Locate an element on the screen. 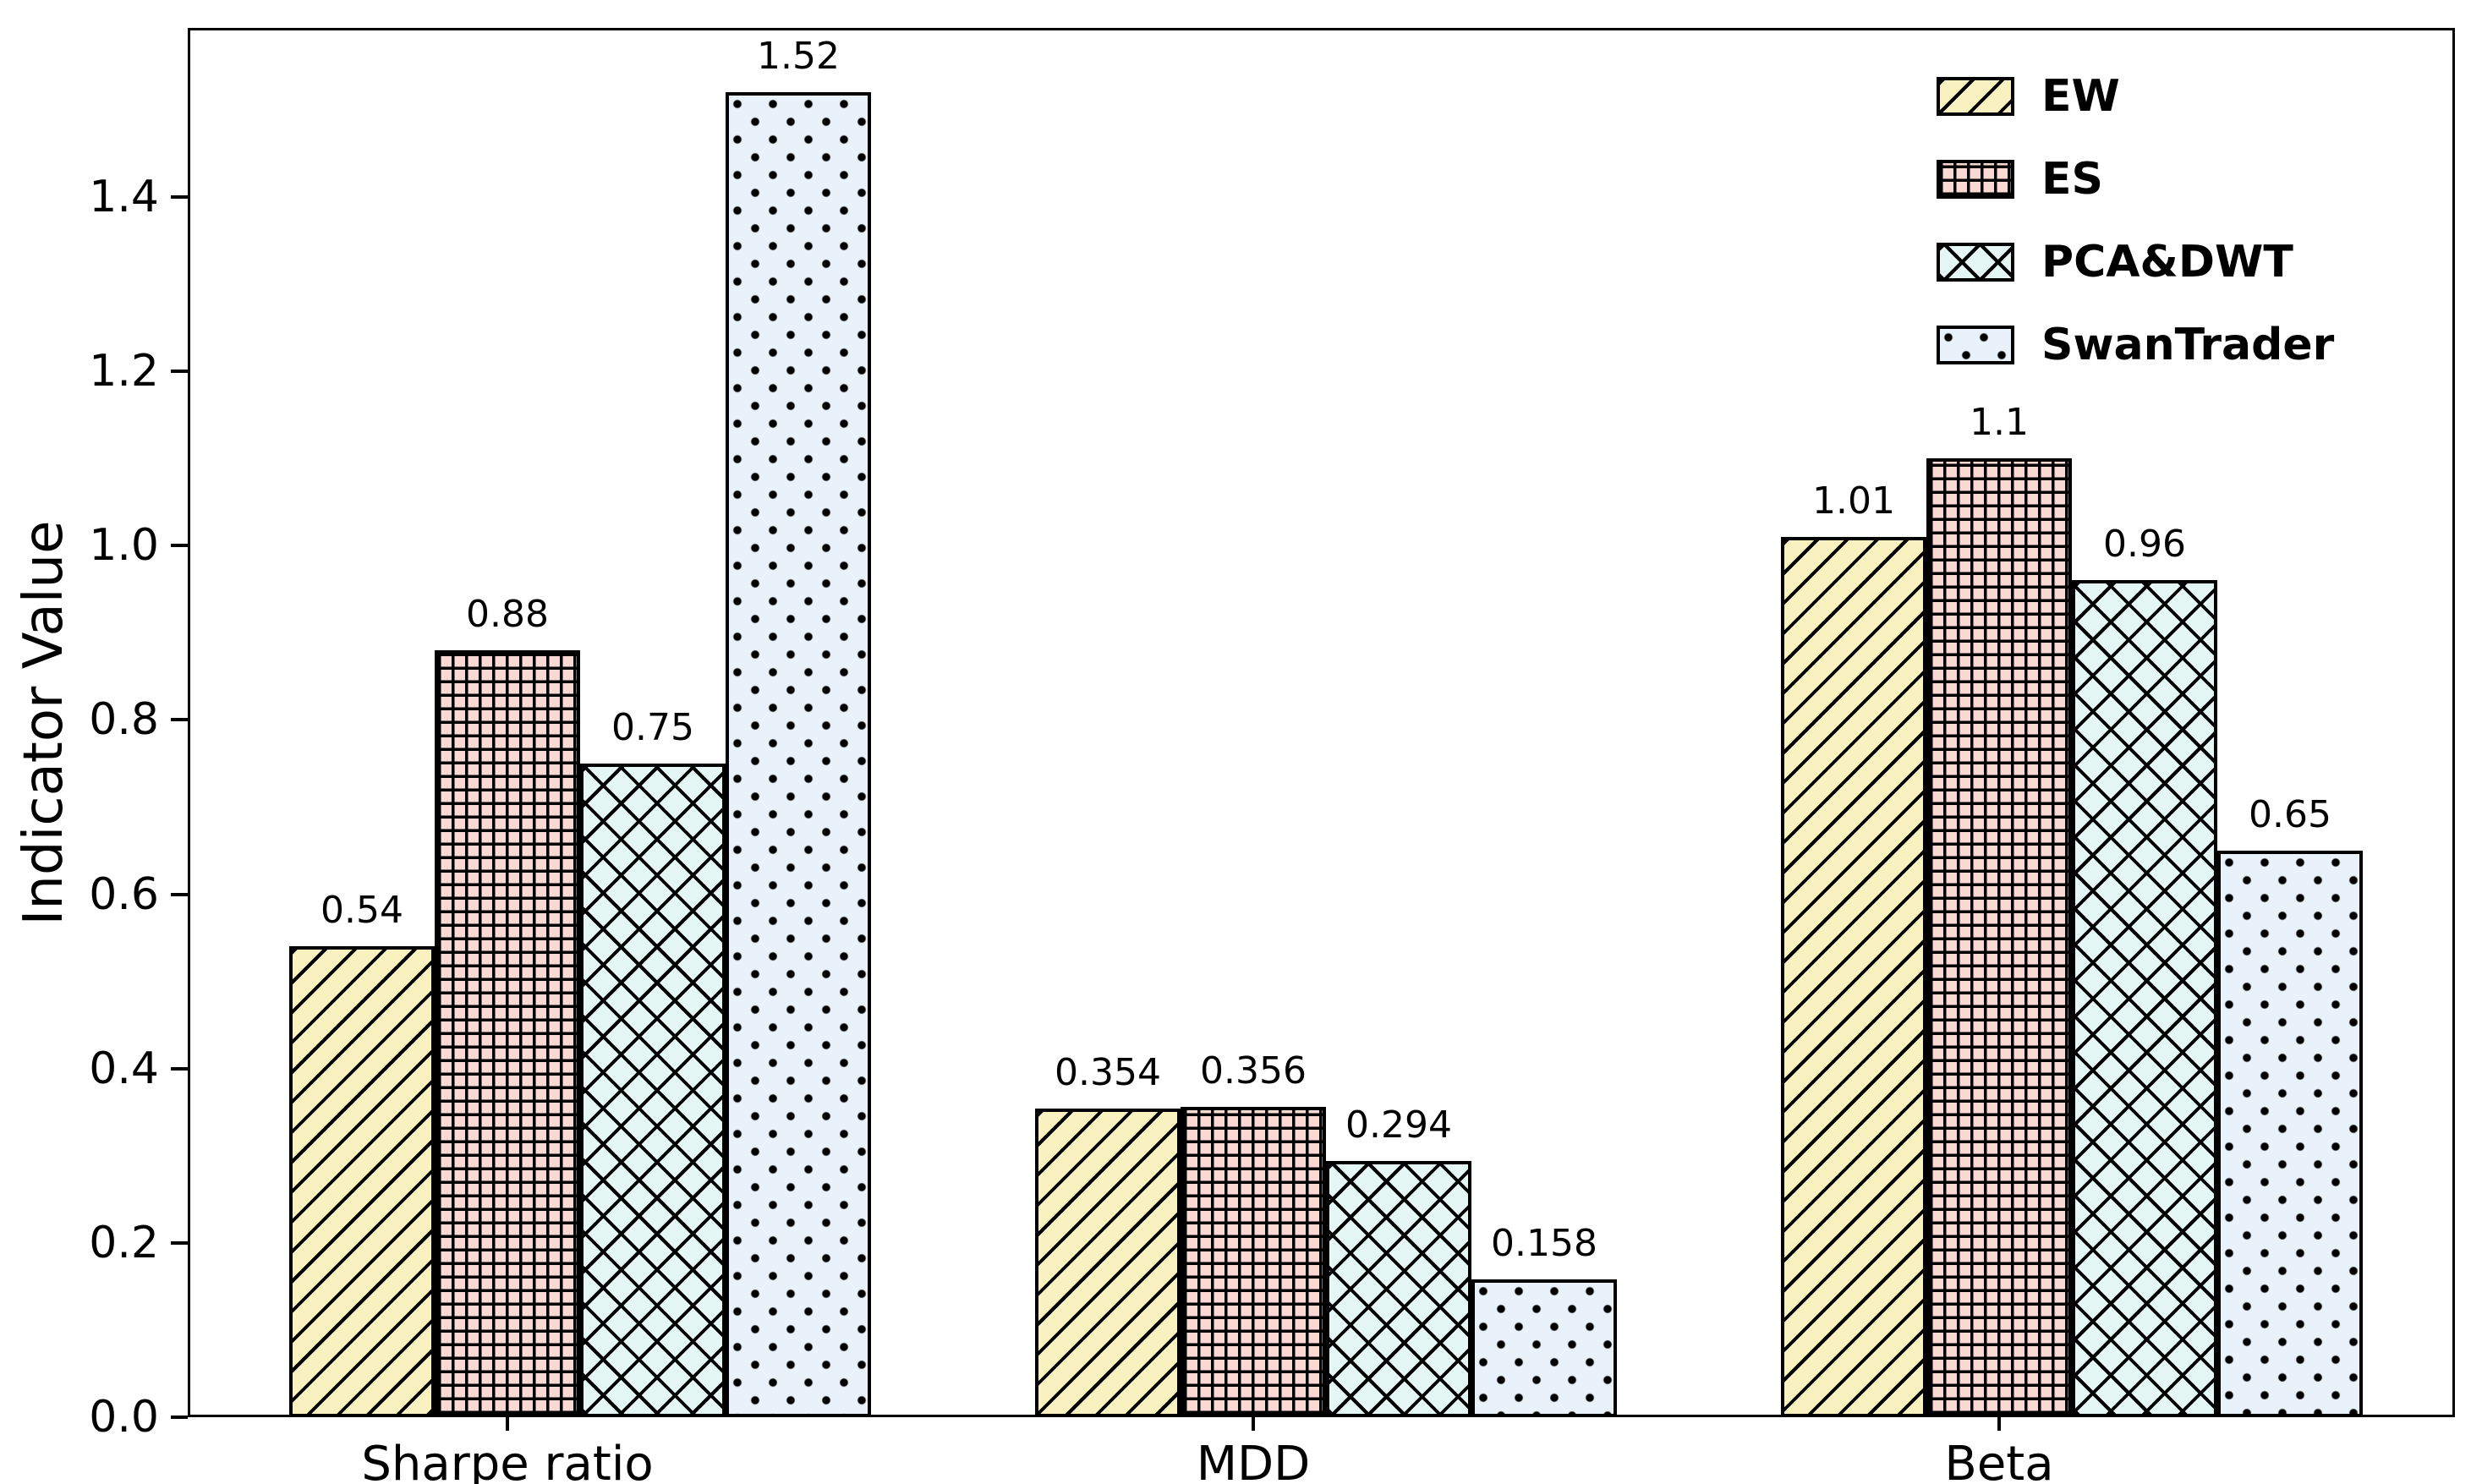  bar-pca-dwt-mdd is located at coordinates (1398, 1288).